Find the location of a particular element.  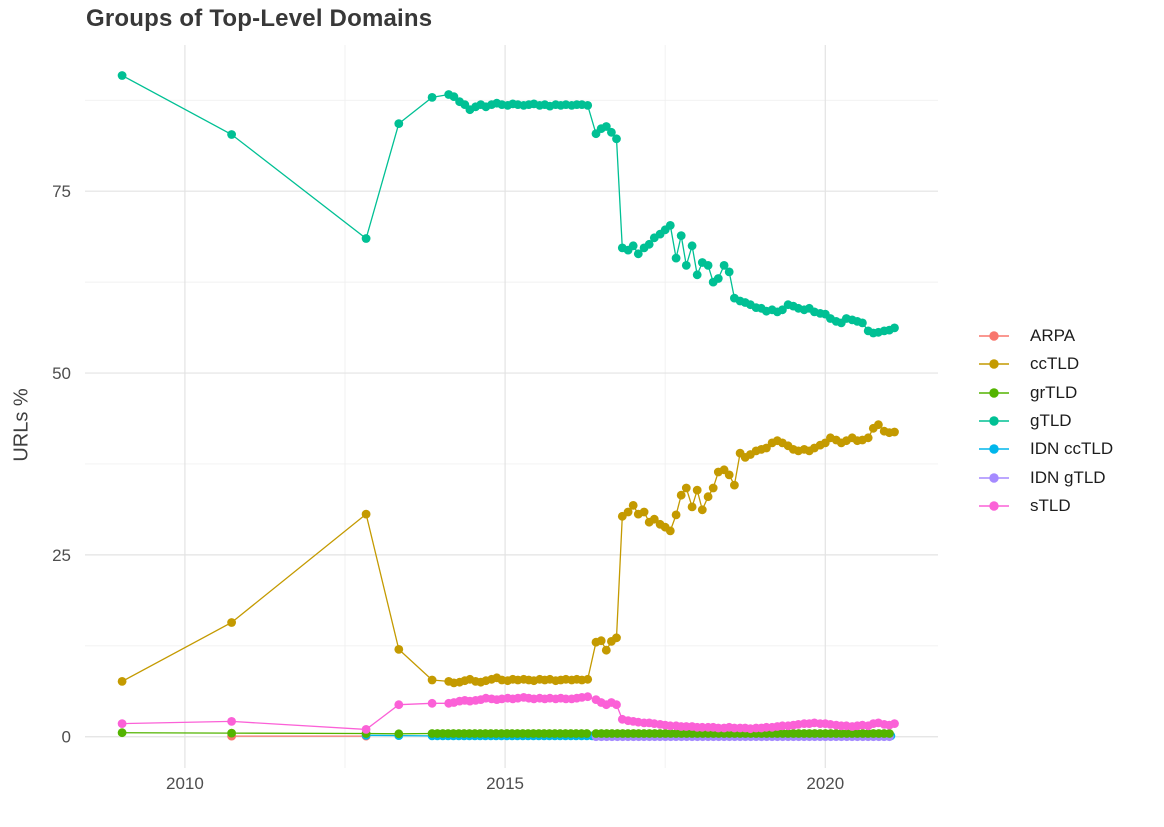

legend-item-grtld: grTLD is located at coordinates (1045, 393).